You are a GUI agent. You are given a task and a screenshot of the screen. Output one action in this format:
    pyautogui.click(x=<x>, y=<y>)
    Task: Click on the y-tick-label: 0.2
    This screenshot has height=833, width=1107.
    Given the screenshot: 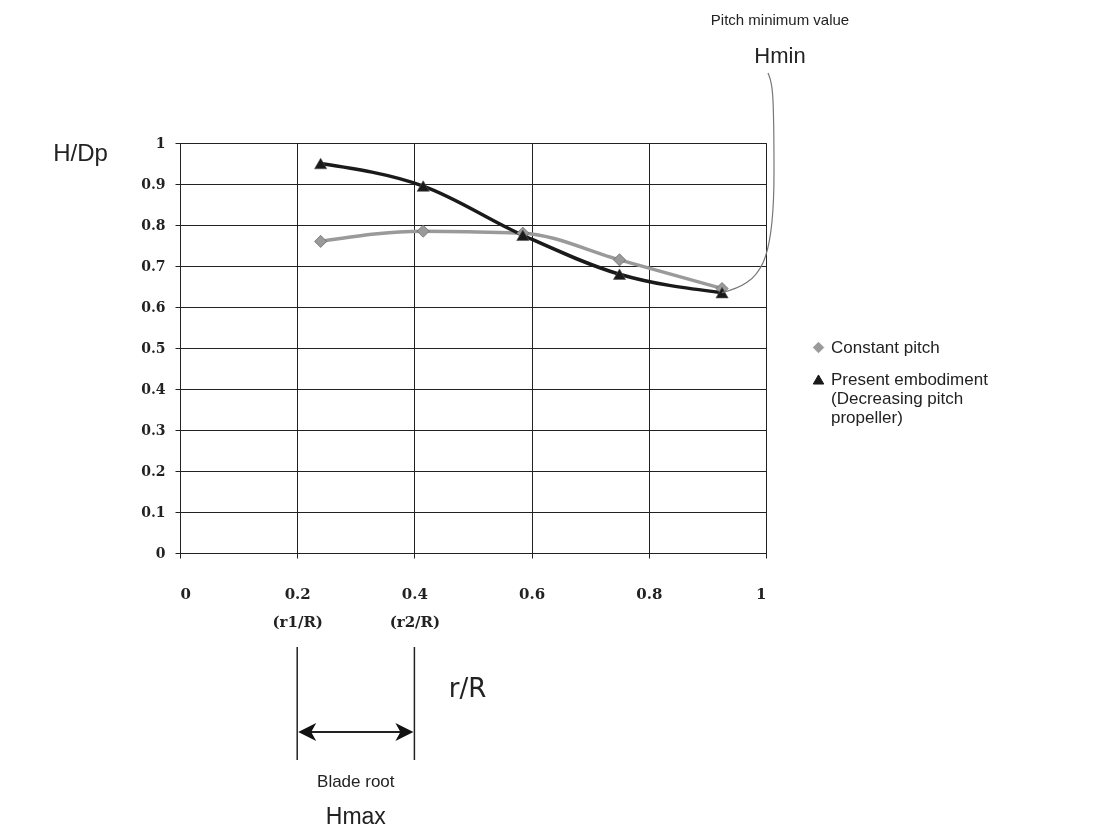 What is the action you would take?
    pyautogui.click(x=153, y=470)
    